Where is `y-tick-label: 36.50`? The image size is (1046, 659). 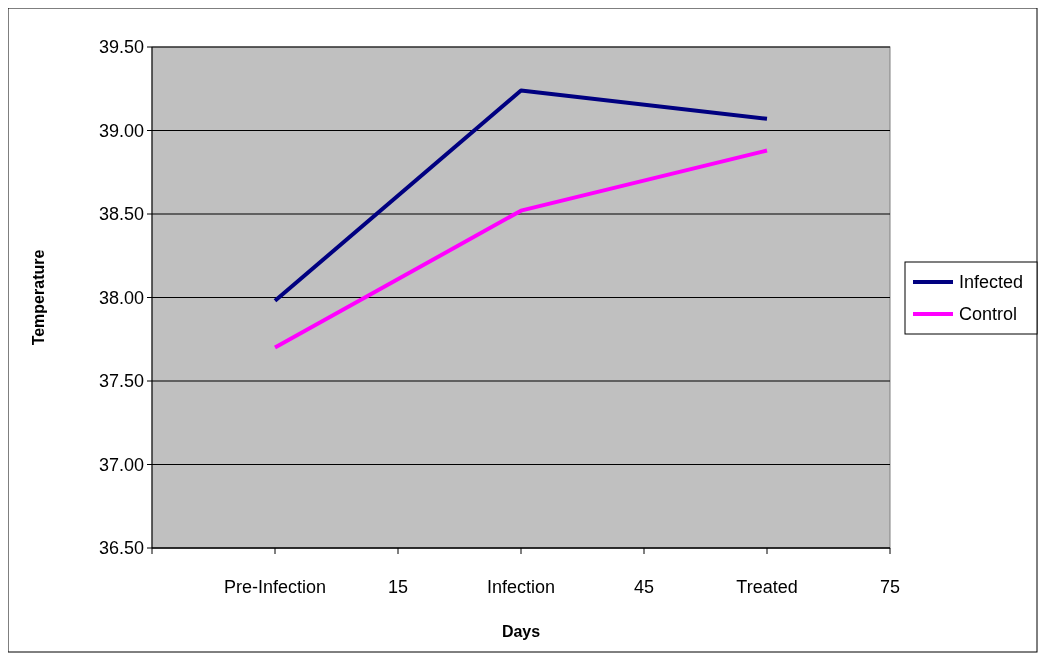 y-tick-label: 36.50 is located at coordinates (121, 548).